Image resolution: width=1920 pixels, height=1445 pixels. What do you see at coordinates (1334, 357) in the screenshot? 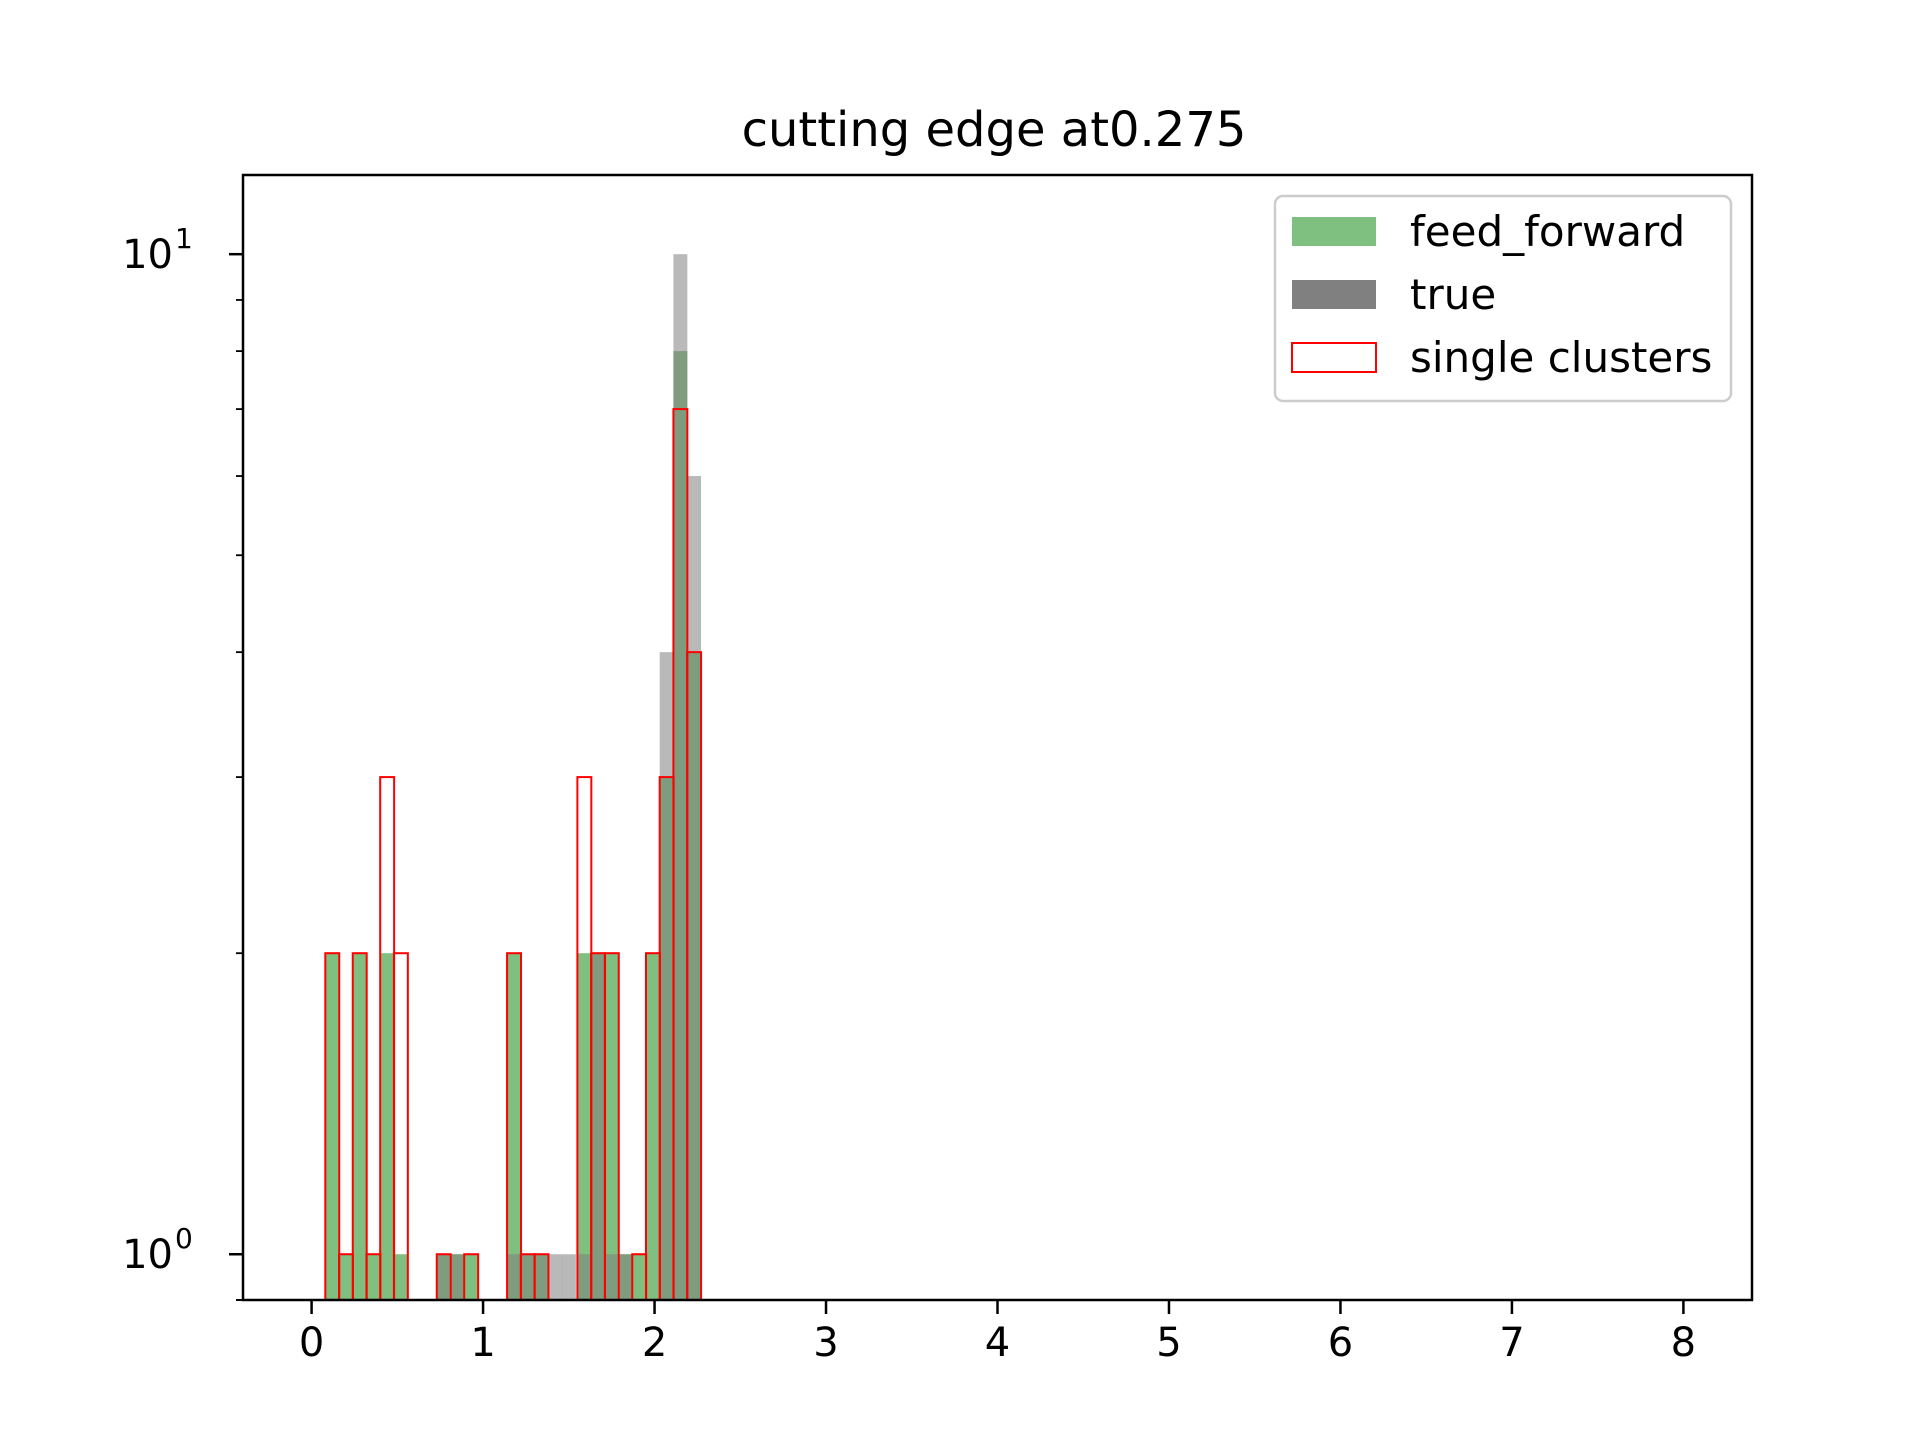
I see `legend-swatch-single-clusters` at bounding box center [1334, 357].